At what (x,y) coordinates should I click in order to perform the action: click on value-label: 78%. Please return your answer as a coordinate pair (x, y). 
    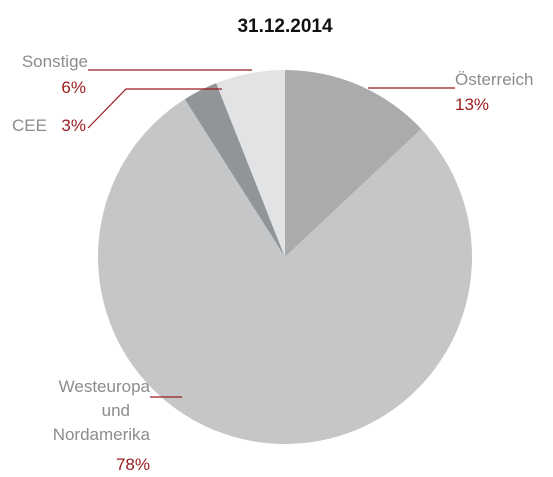
    Looking at the image, I should click on (133, 463).